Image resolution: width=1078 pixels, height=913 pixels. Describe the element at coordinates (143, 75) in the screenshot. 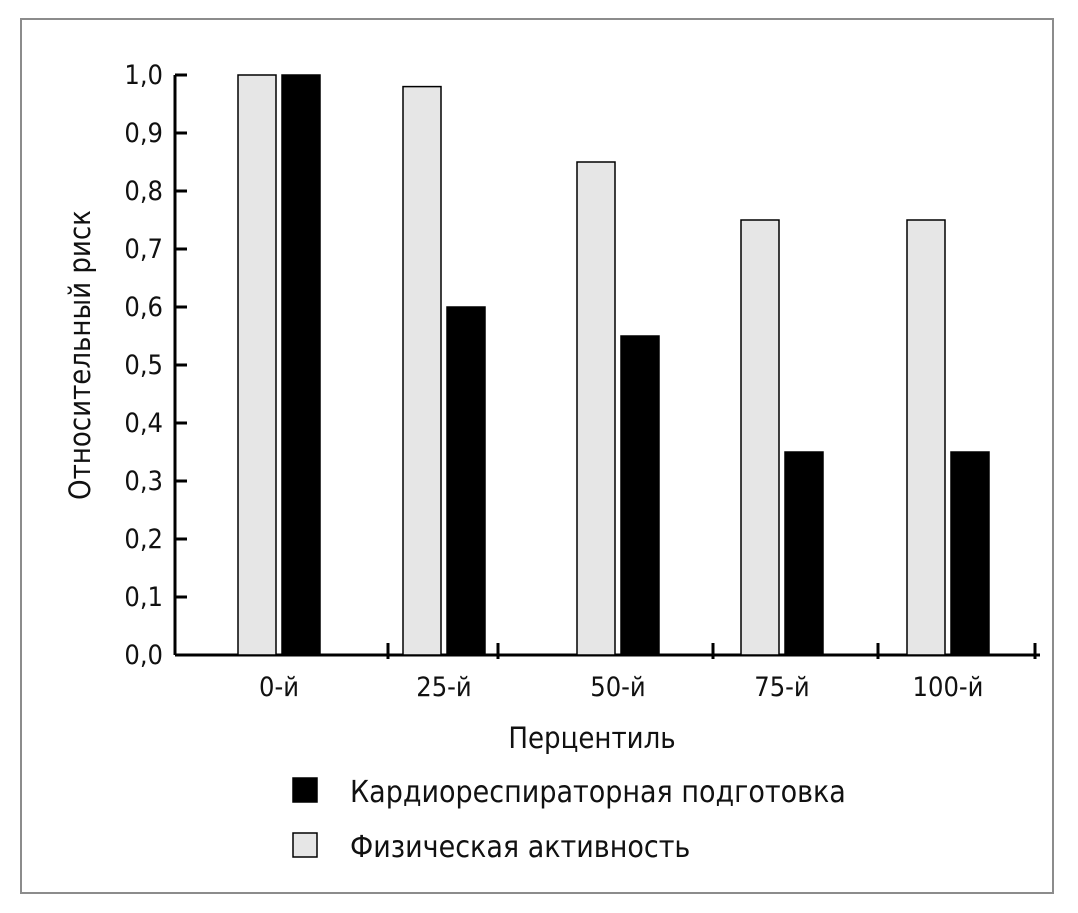

I see `y-tick-label: 1,0` at that location.